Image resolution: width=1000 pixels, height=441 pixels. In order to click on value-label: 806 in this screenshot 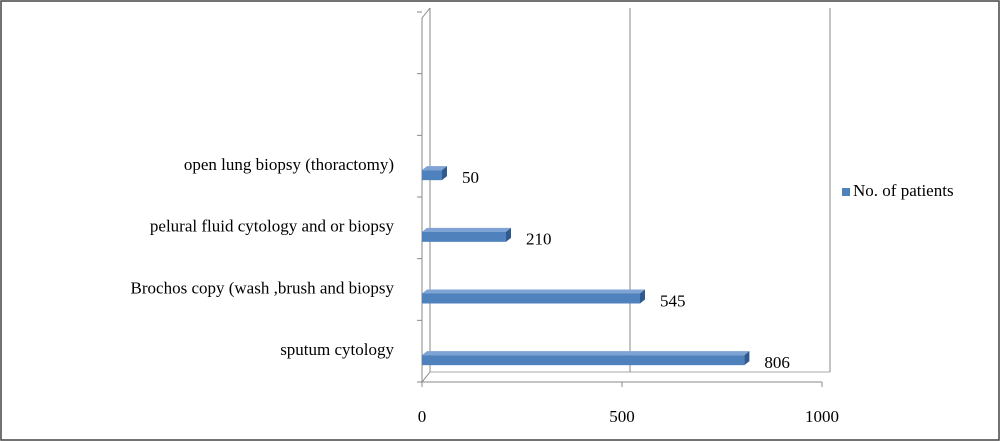, I will do `click(777, 362)`.